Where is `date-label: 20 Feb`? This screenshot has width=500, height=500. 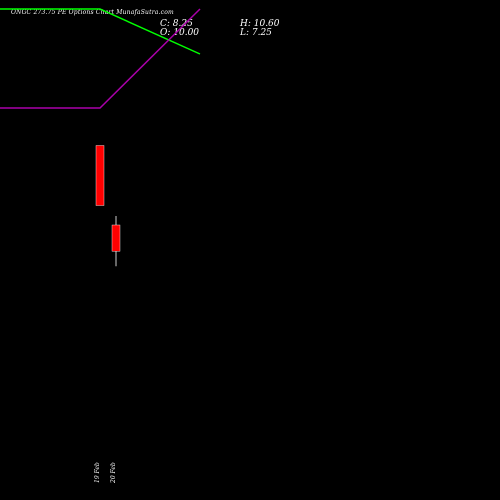
date-label: 20 Feb is located at coordinates (113, 473).